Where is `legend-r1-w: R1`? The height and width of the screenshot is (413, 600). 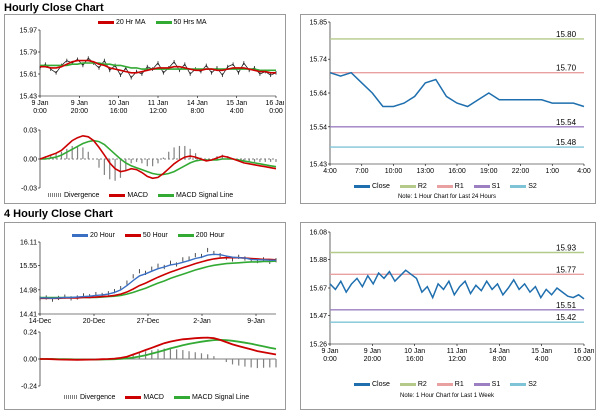
legend-r1-w: R1 is located at coordinates (450, 384).